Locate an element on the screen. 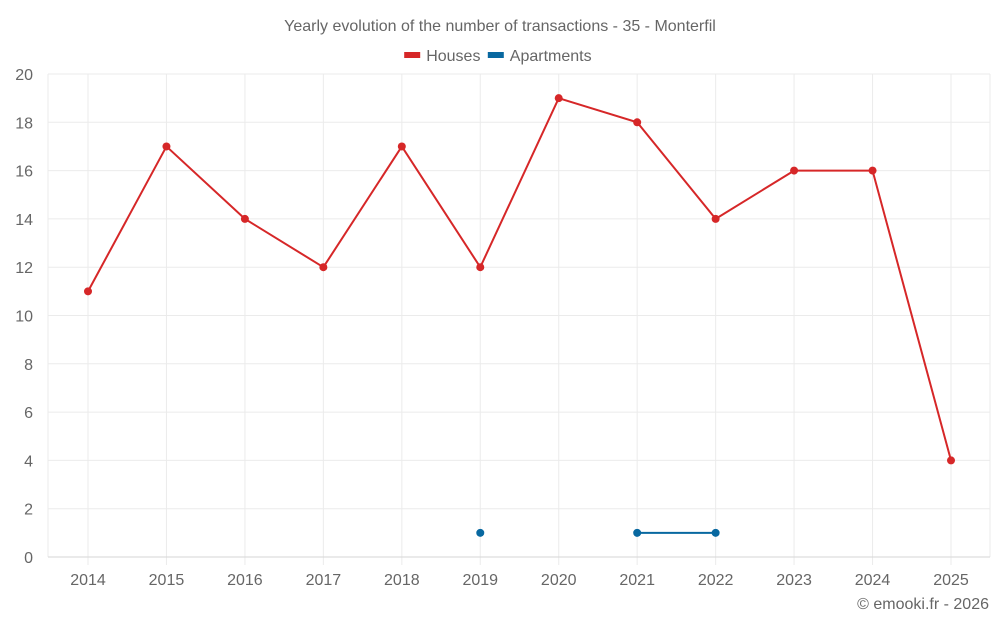 This screenshot has width=1000, height=625. x-tick-label: 2021 is located at coordinates (637, 580).